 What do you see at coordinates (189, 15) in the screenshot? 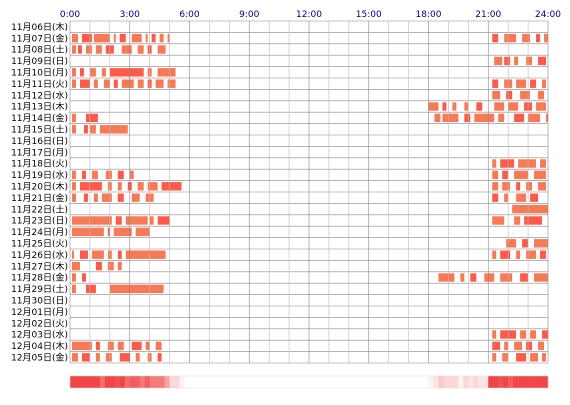
I see `x-tick-label: 6:00` at bounding box center [189, 15].